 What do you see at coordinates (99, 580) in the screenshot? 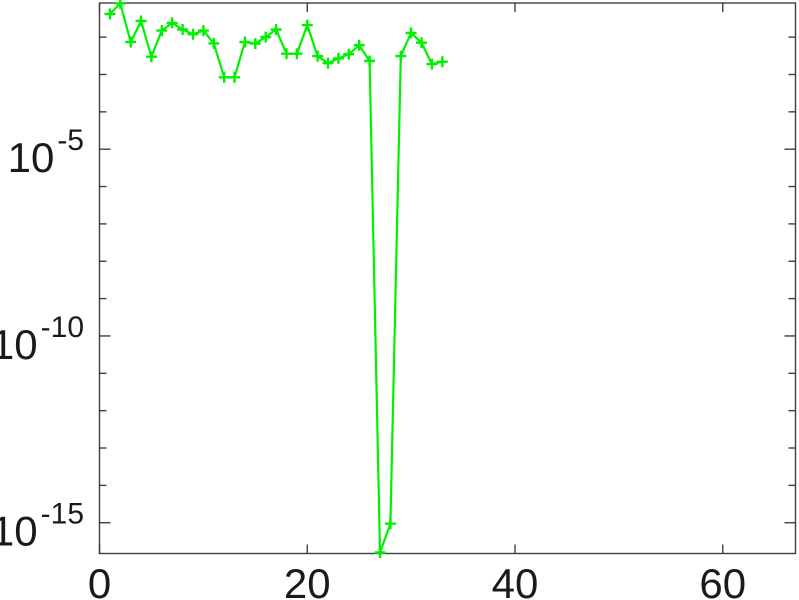
I see `x-tick-label: 0` at bounding box center [99, 580].